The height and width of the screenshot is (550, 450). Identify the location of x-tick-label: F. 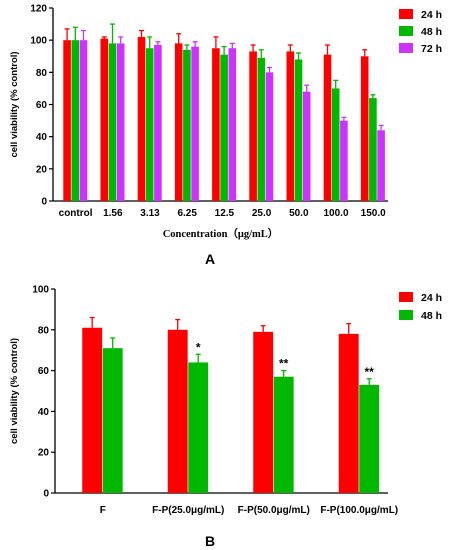
(103, 510).